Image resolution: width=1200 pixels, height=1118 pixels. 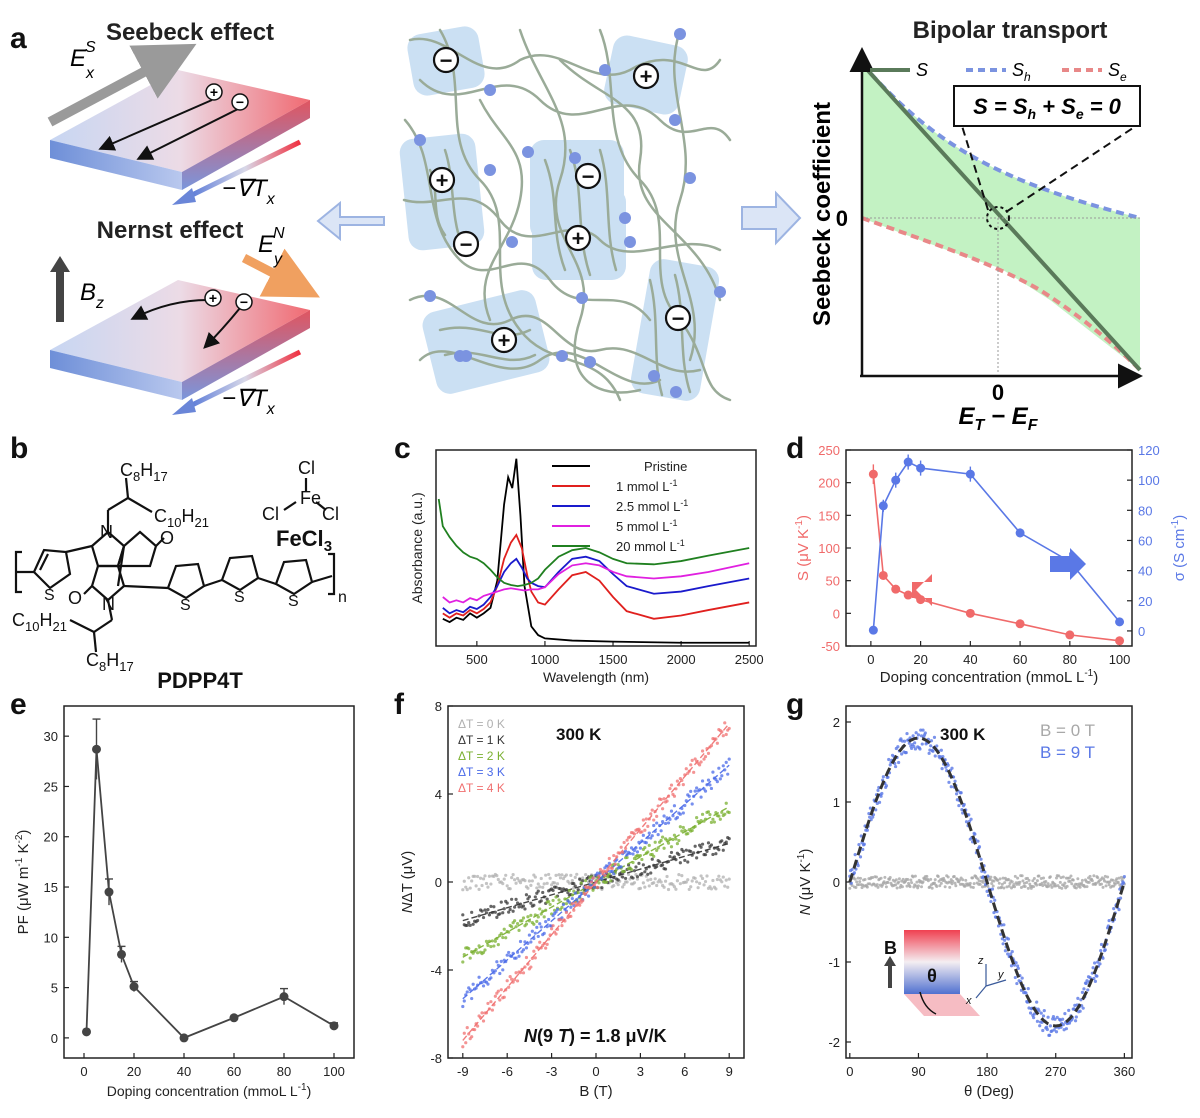 I want to click on x-axis-label: Doping concentration (mmoL L-1), so click(x=989, y=677).